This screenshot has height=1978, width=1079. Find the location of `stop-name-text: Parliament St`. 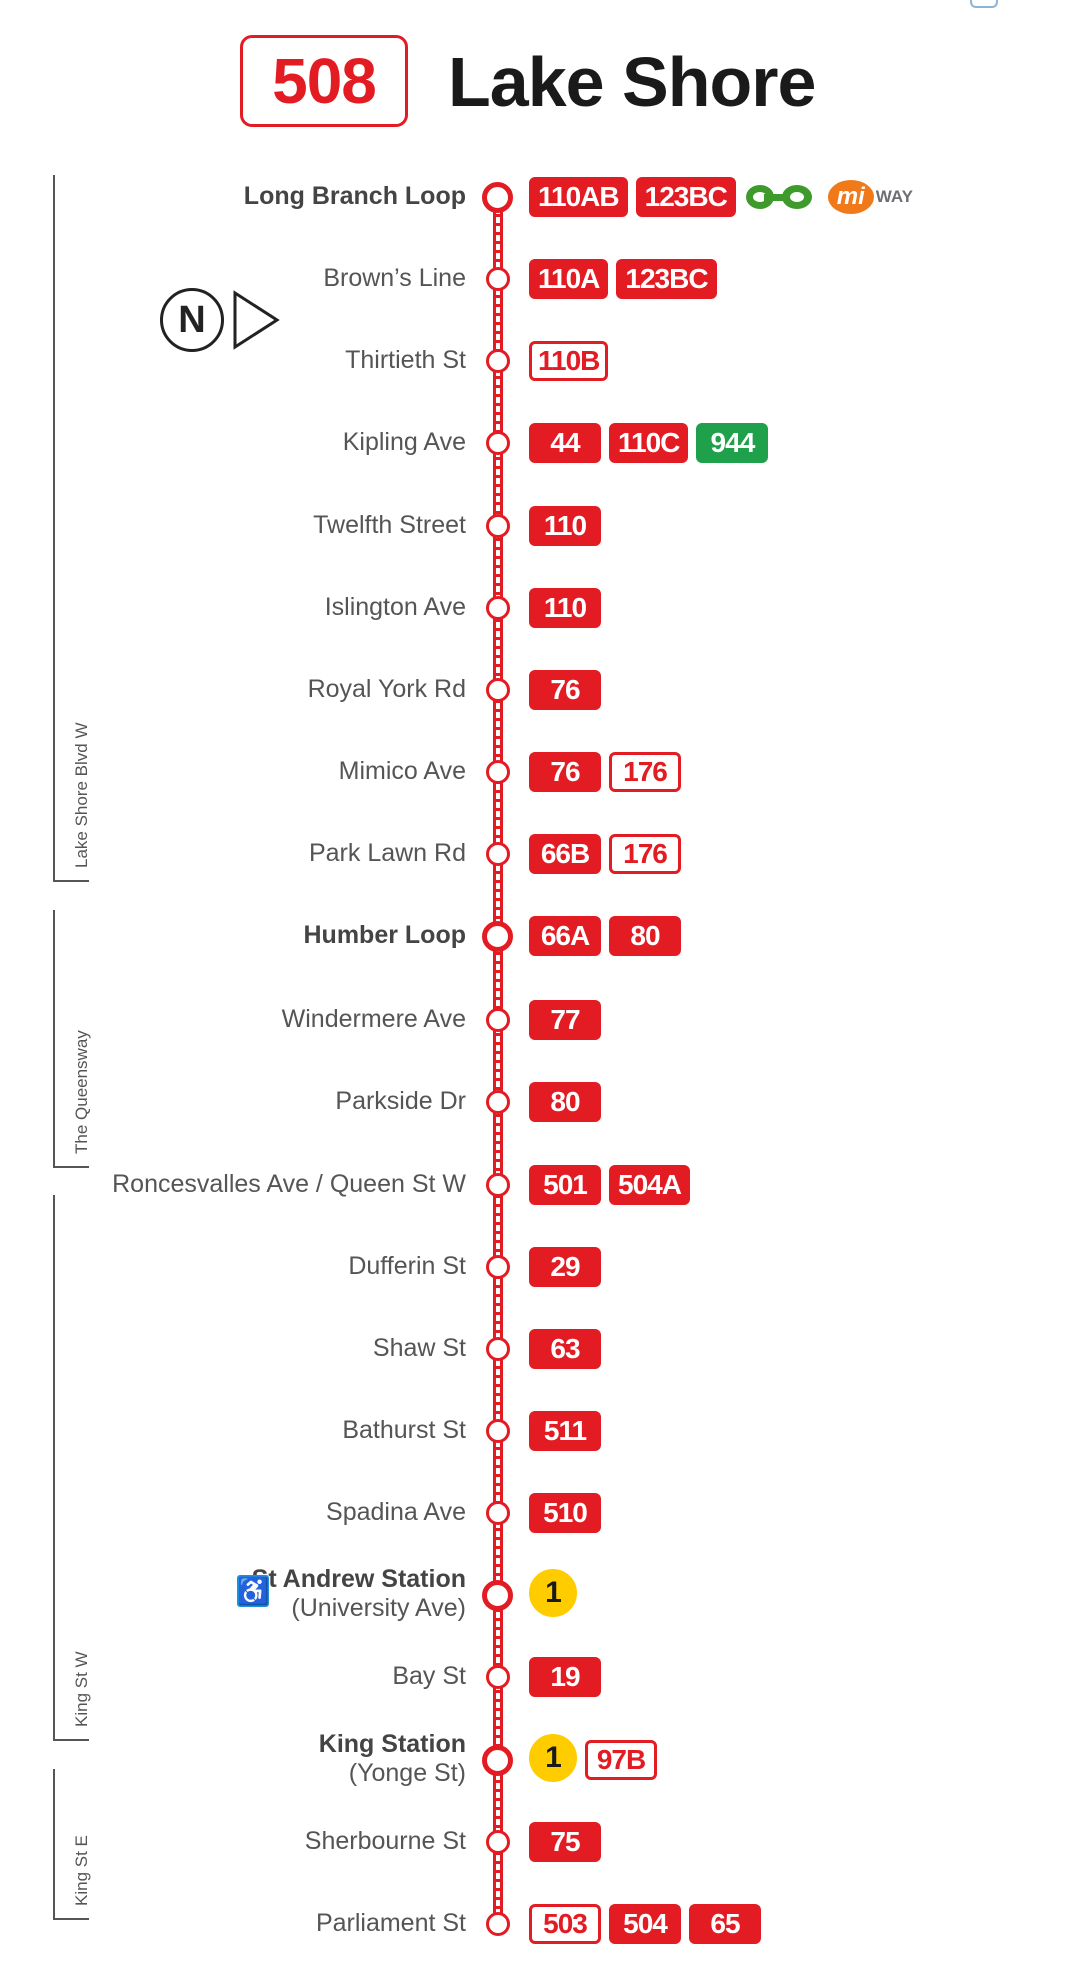

stop-name-text: Parliament St is located at coordinates (390, 1922).